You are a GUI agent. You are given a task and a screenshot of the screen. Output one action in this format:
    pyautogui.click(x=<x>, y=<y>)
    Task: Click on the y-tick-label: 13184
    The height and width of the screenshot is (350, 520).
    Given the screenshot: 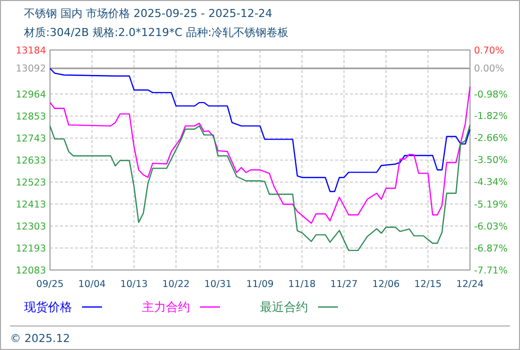 What is the action you would take?
    pyautogui.click(x=31, y=50)
    